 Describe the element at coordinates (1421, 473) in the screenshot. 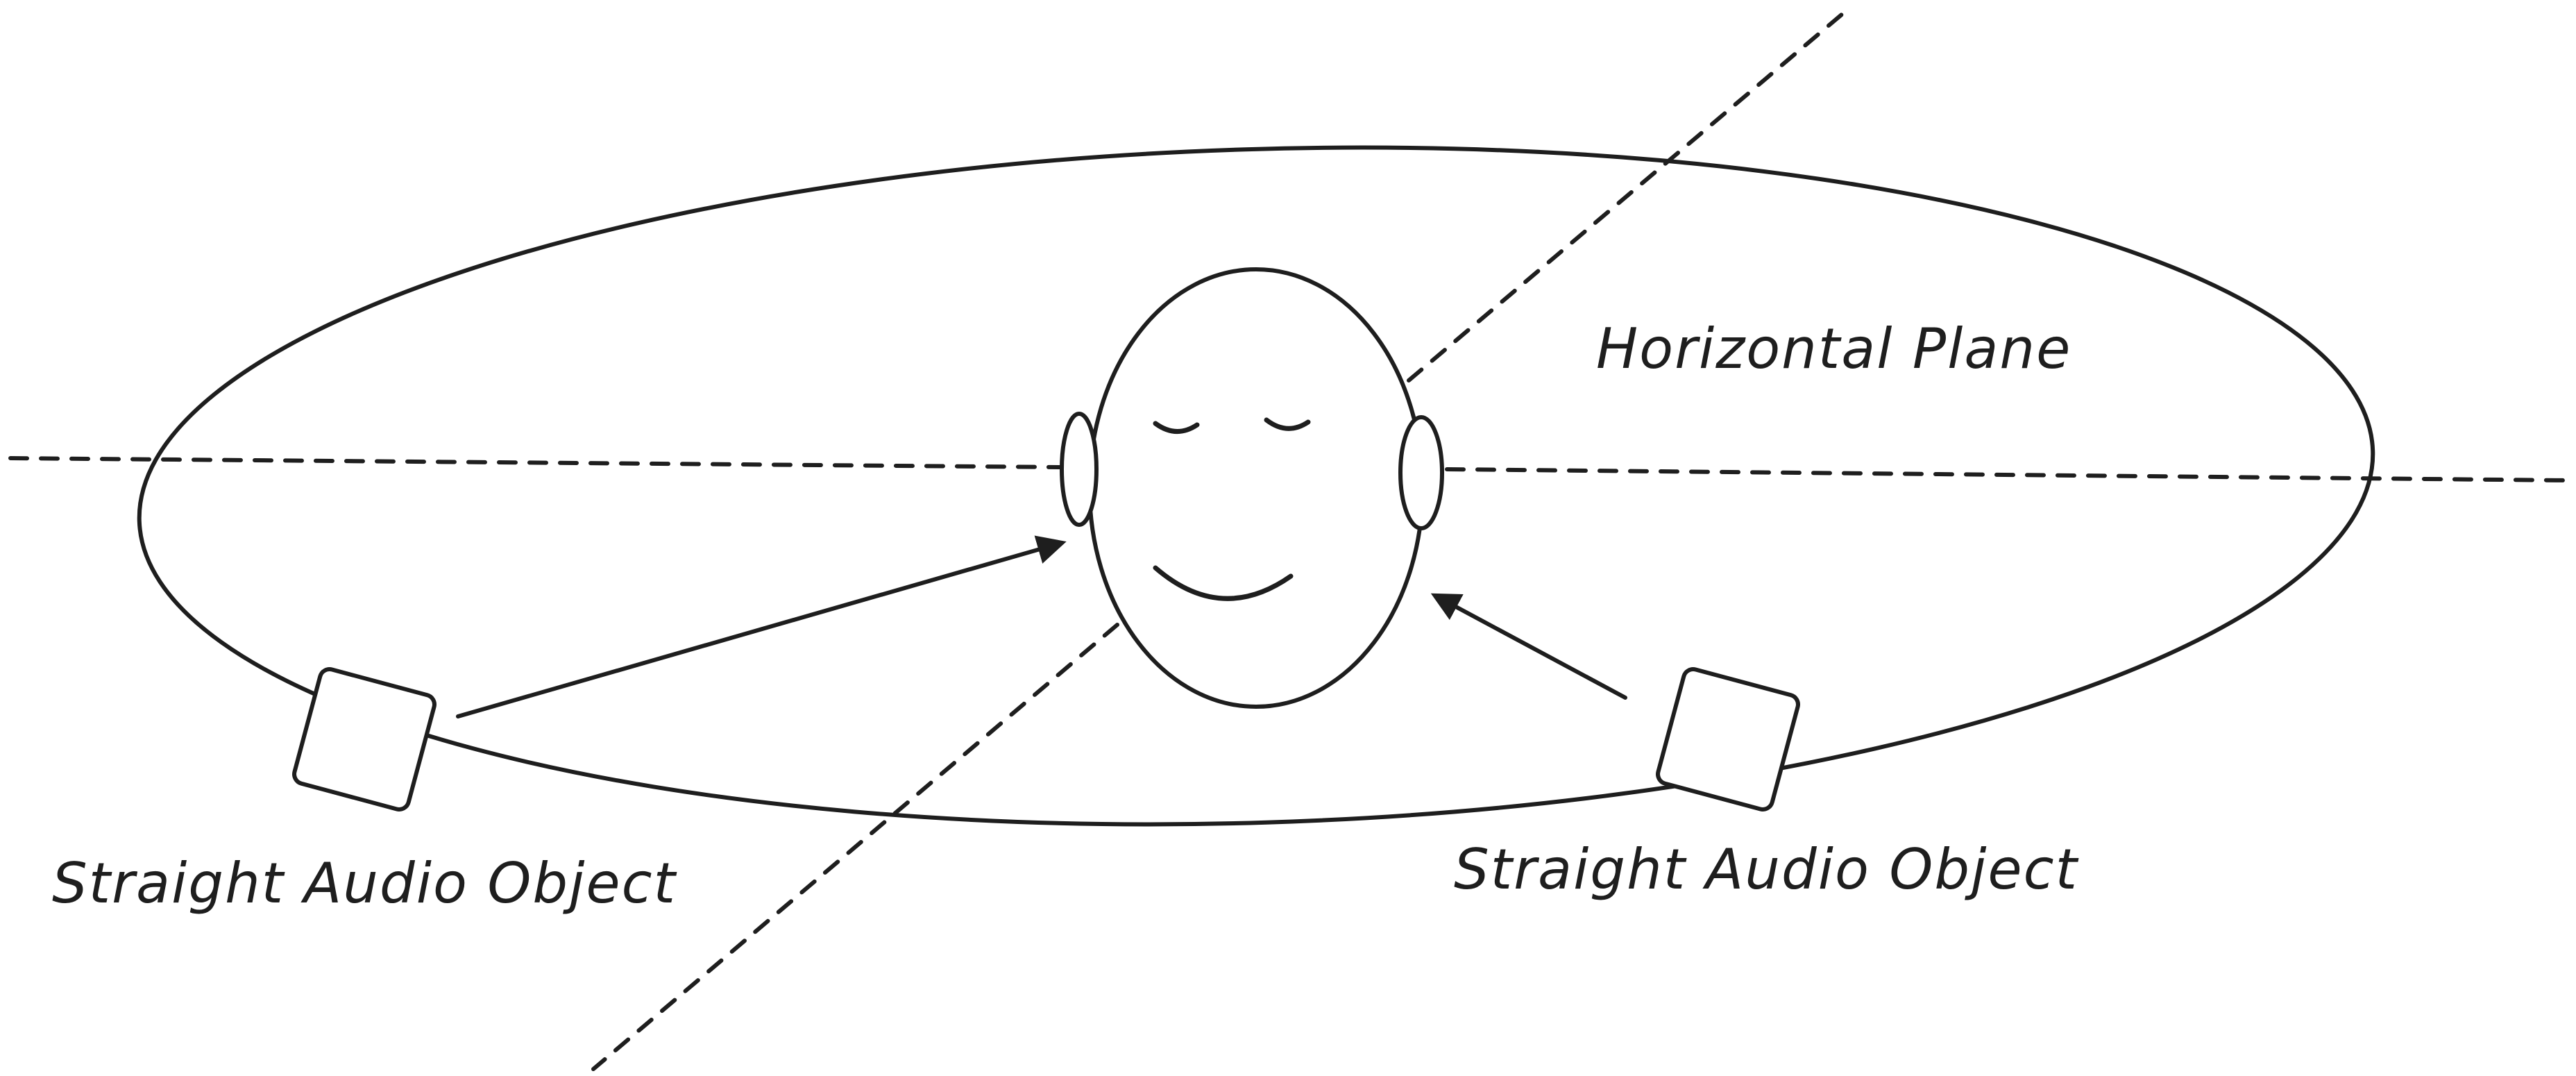

I see `right-ear` at that location.